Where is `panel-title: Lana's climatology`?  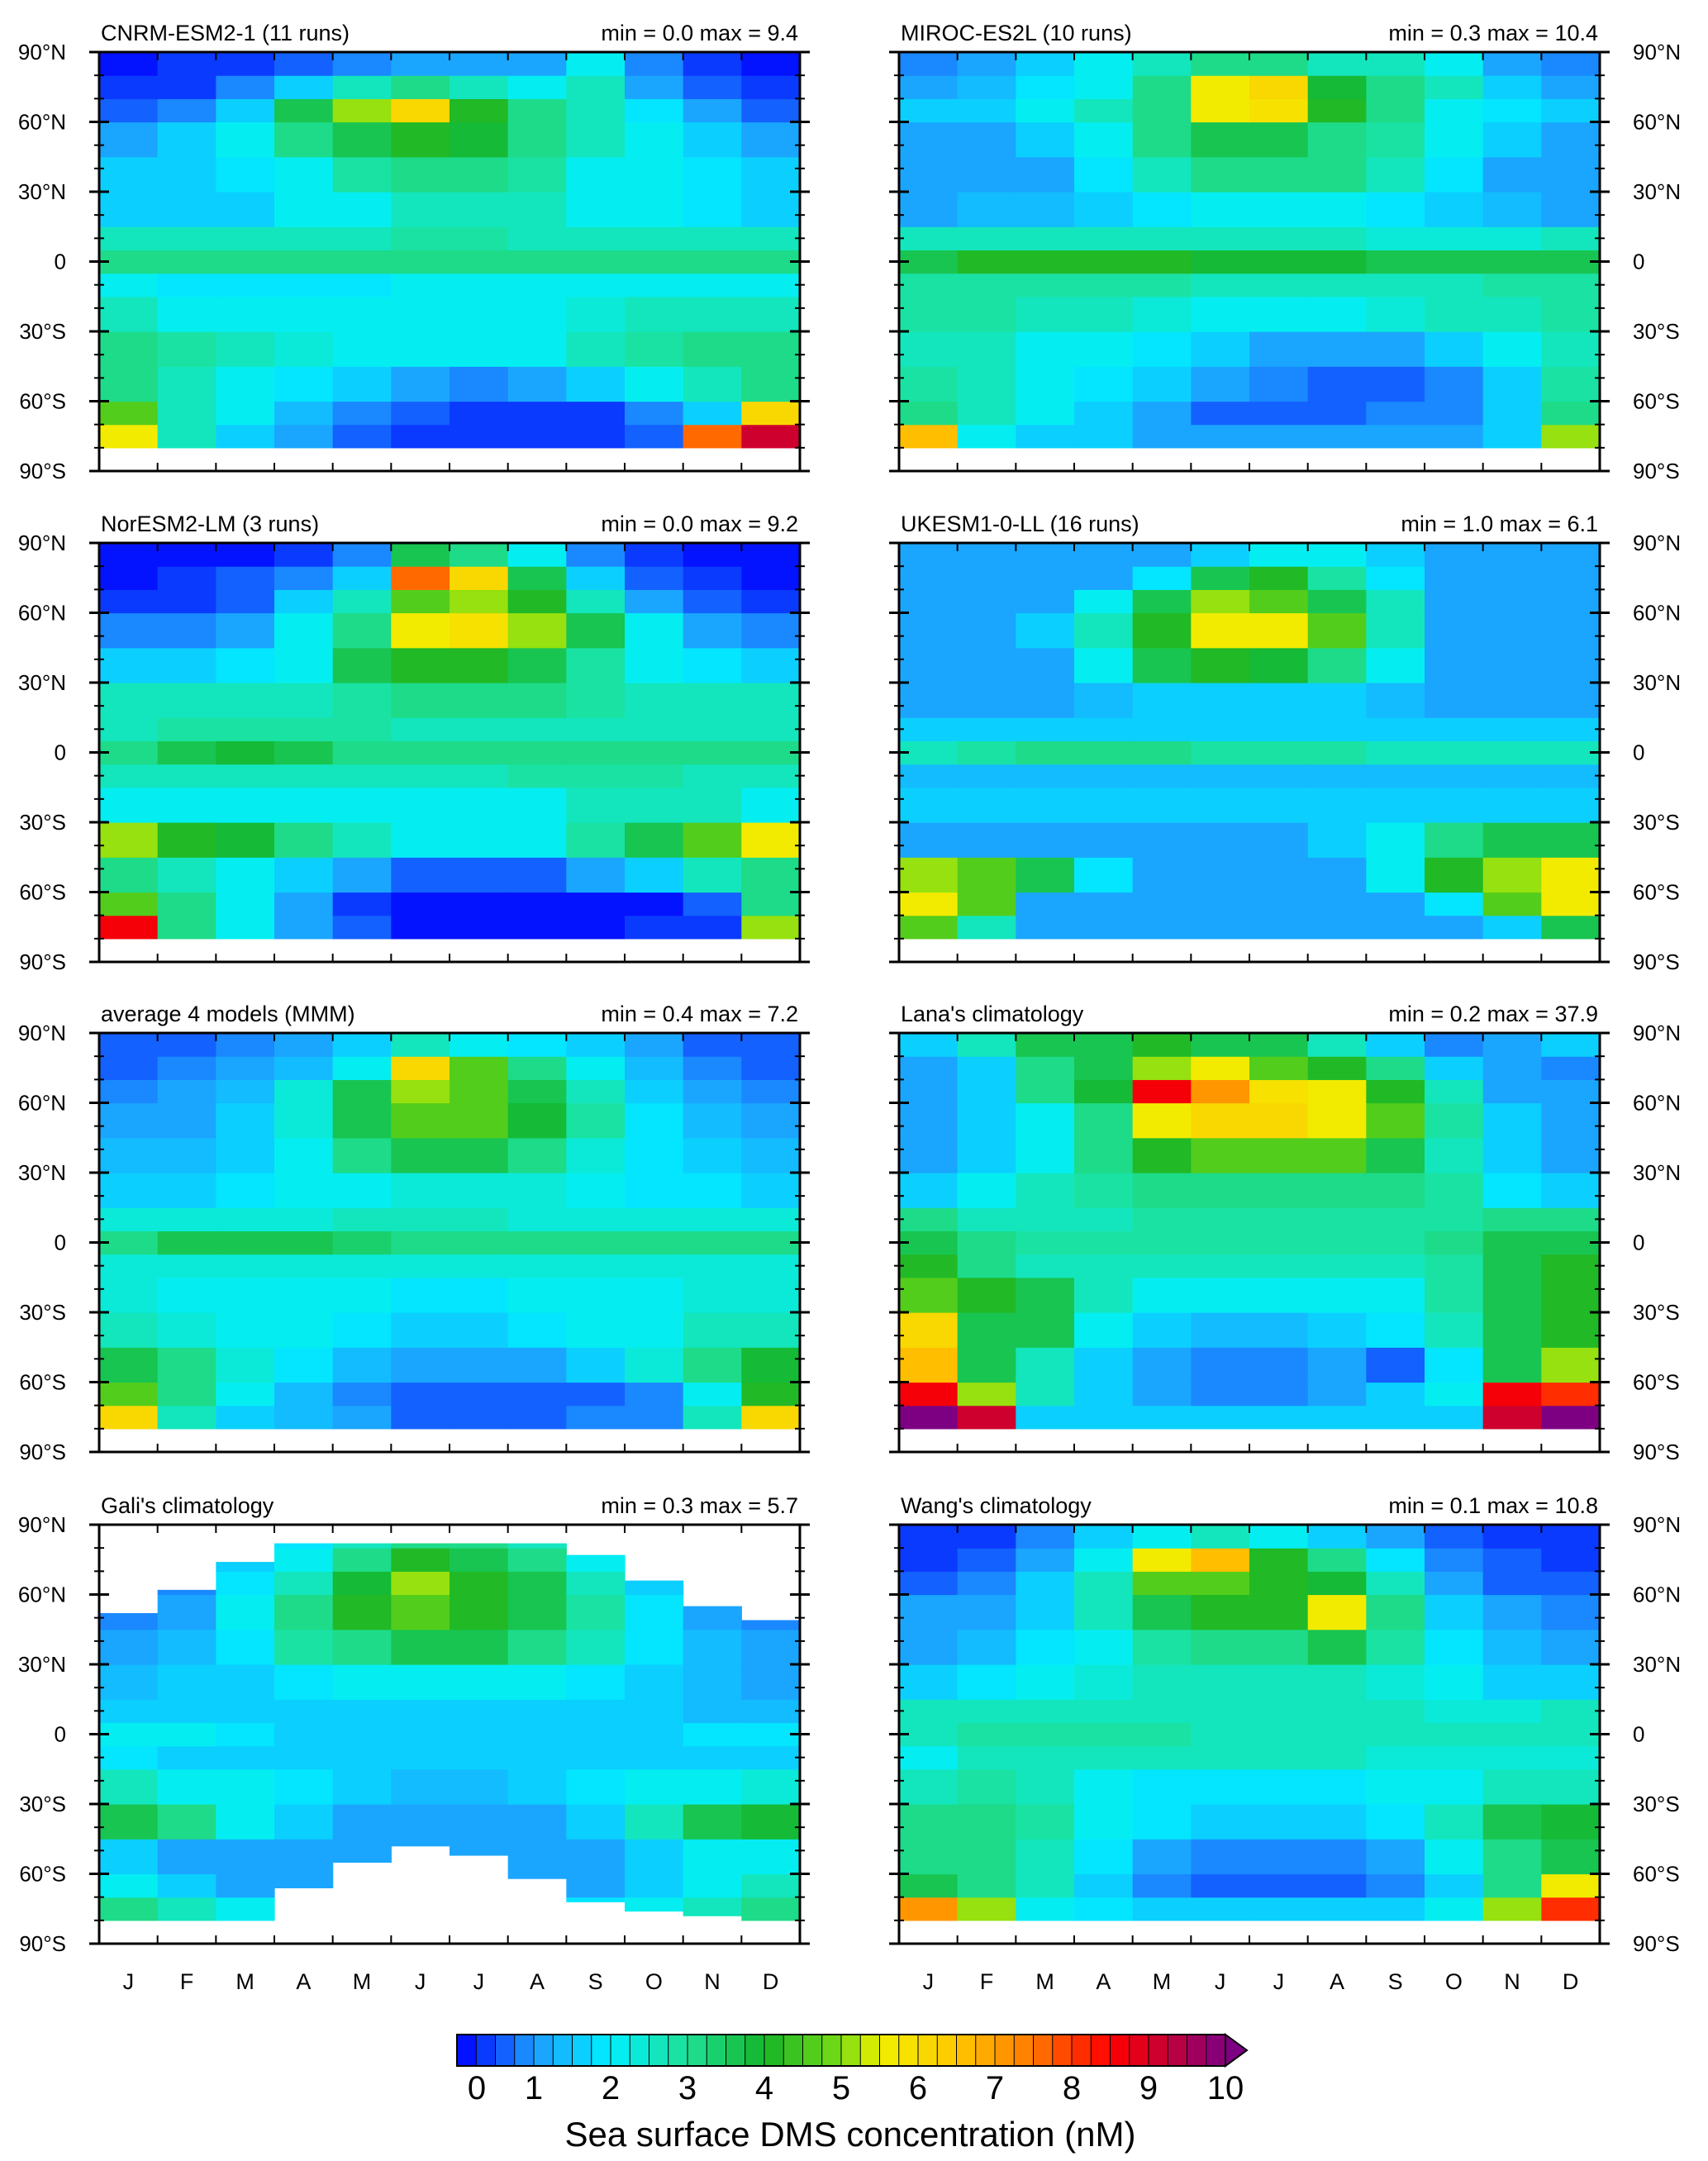
panel-title: Lana's climatology is located at coordinates (992, 1014).